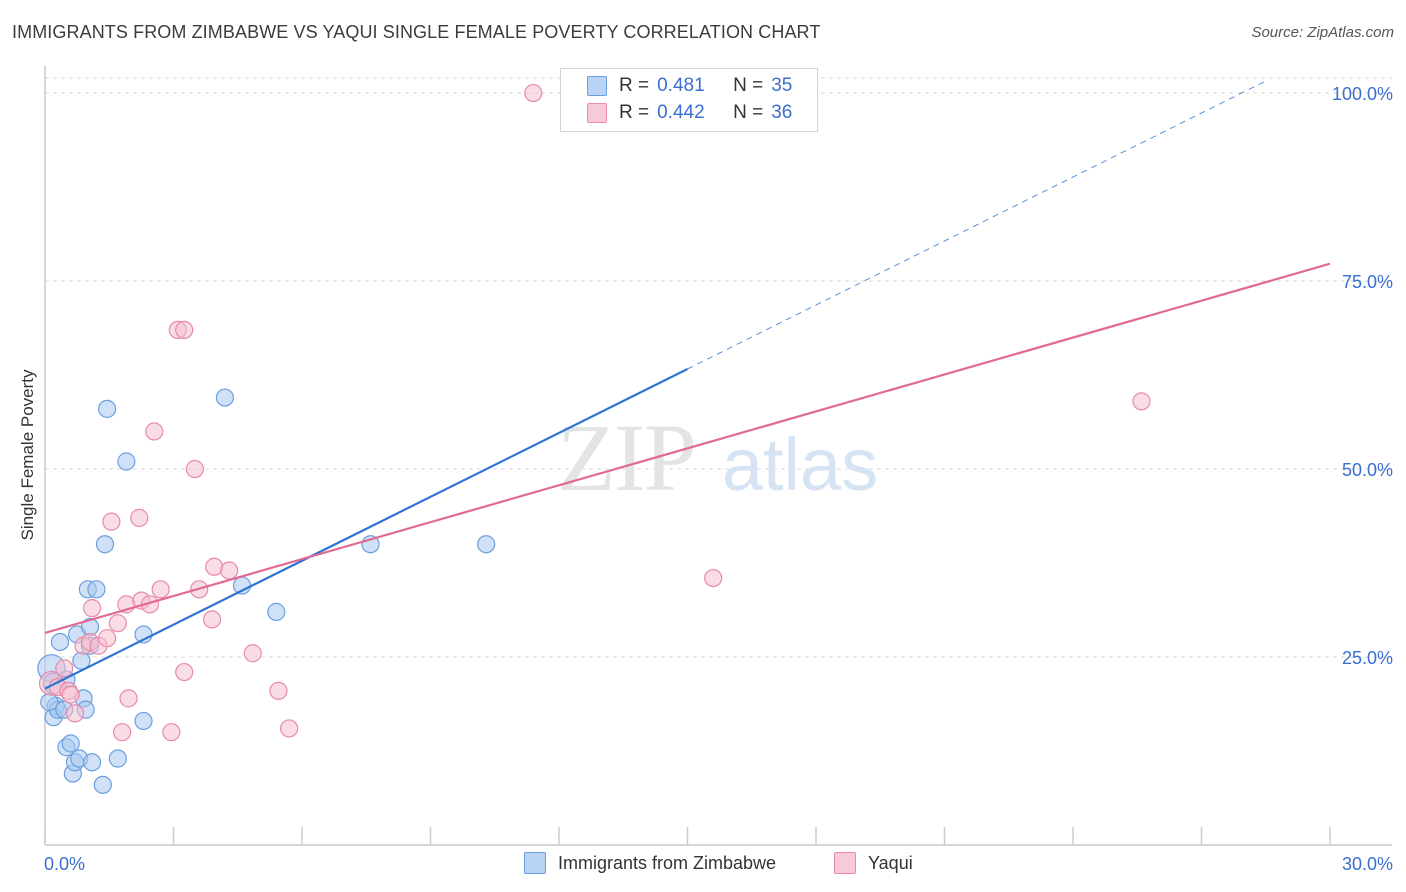  I want to click on legend-row-zimbabwe: R = 0.481 N = 35, so click(676, 86).